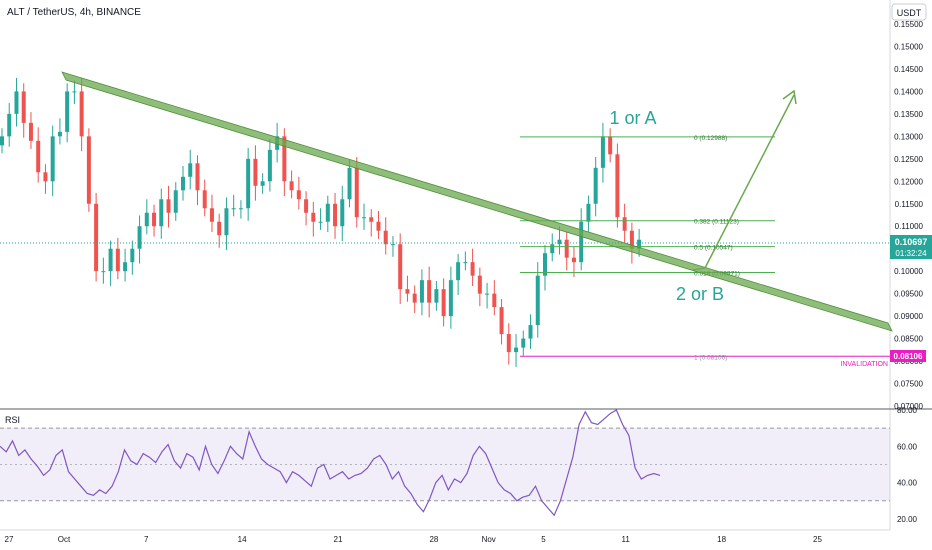  What do you see at coordinates (909, 204) in the screenshot?
I see `price-tick-label: 0.11500` at bounding box center [909, 204].